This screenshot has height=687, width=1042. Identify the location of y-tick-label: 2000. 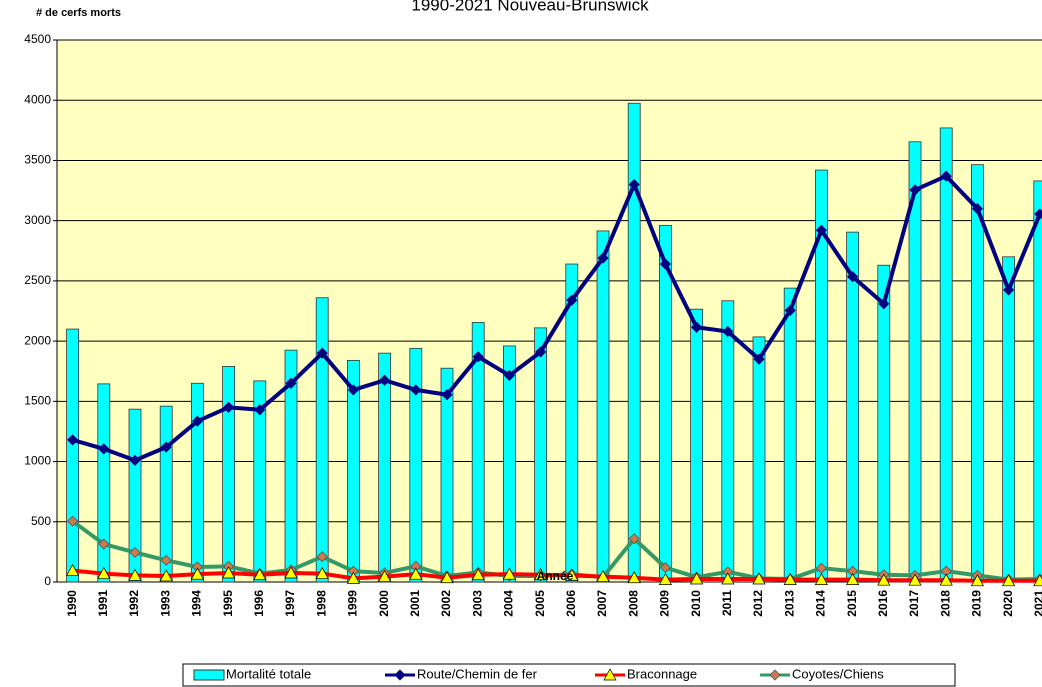
(37, 340).